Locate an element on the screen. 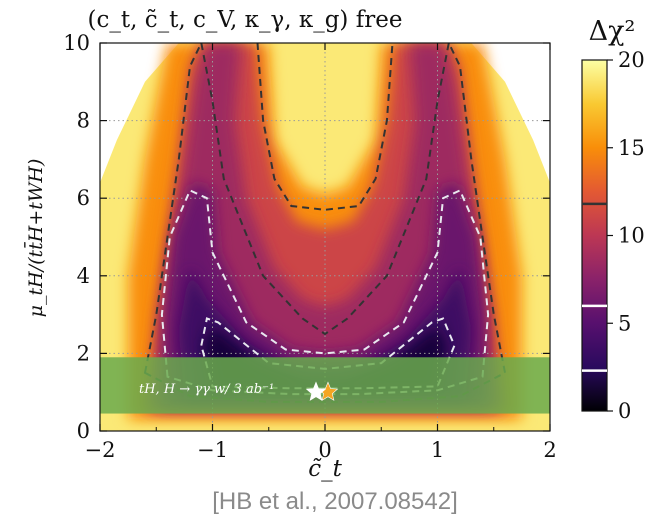 The width and height of the screenshot is (670, 525). x-tick-label: 0 is located at coordinates (324, 450).